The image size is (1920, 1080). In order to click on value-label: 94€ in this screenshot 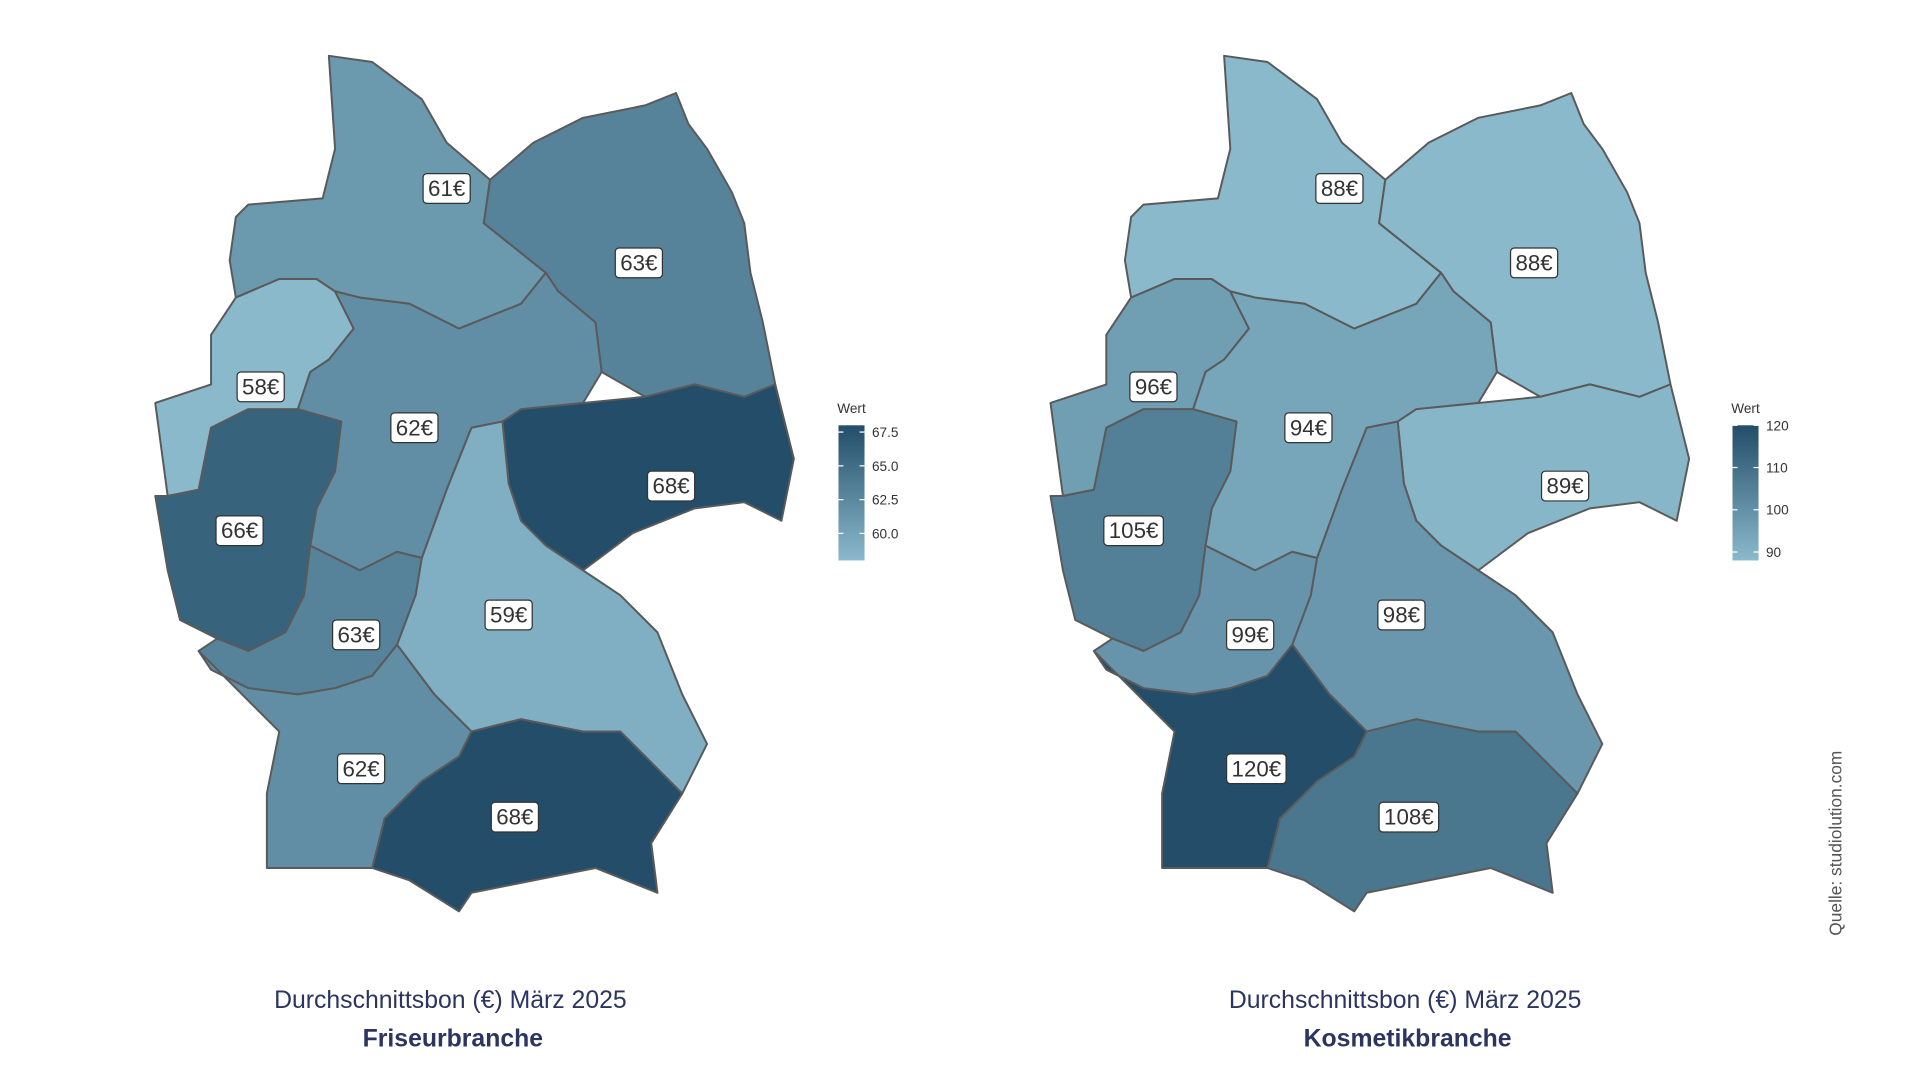, I will do `click(1309, 427)`.